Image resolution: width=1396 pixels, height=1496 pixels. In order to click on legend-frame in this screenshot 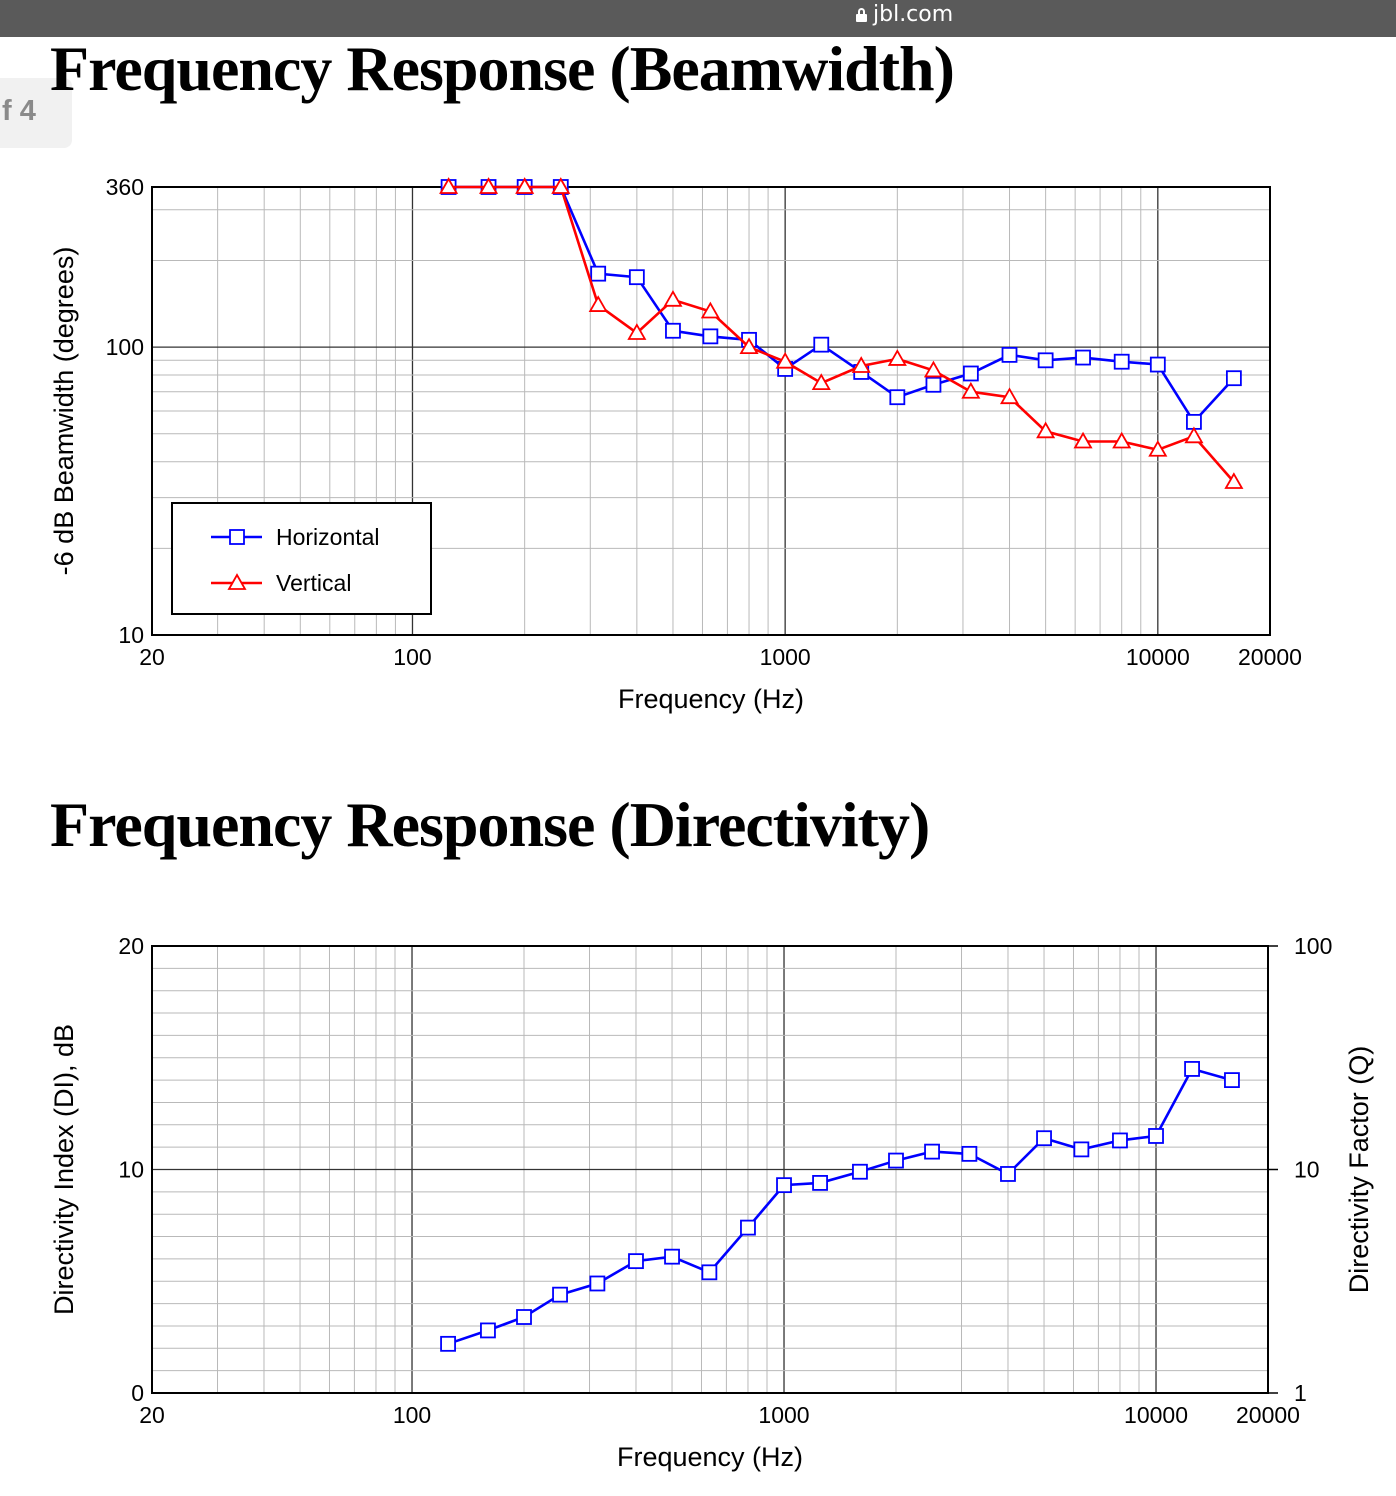, I will do `click(301, 558)`.